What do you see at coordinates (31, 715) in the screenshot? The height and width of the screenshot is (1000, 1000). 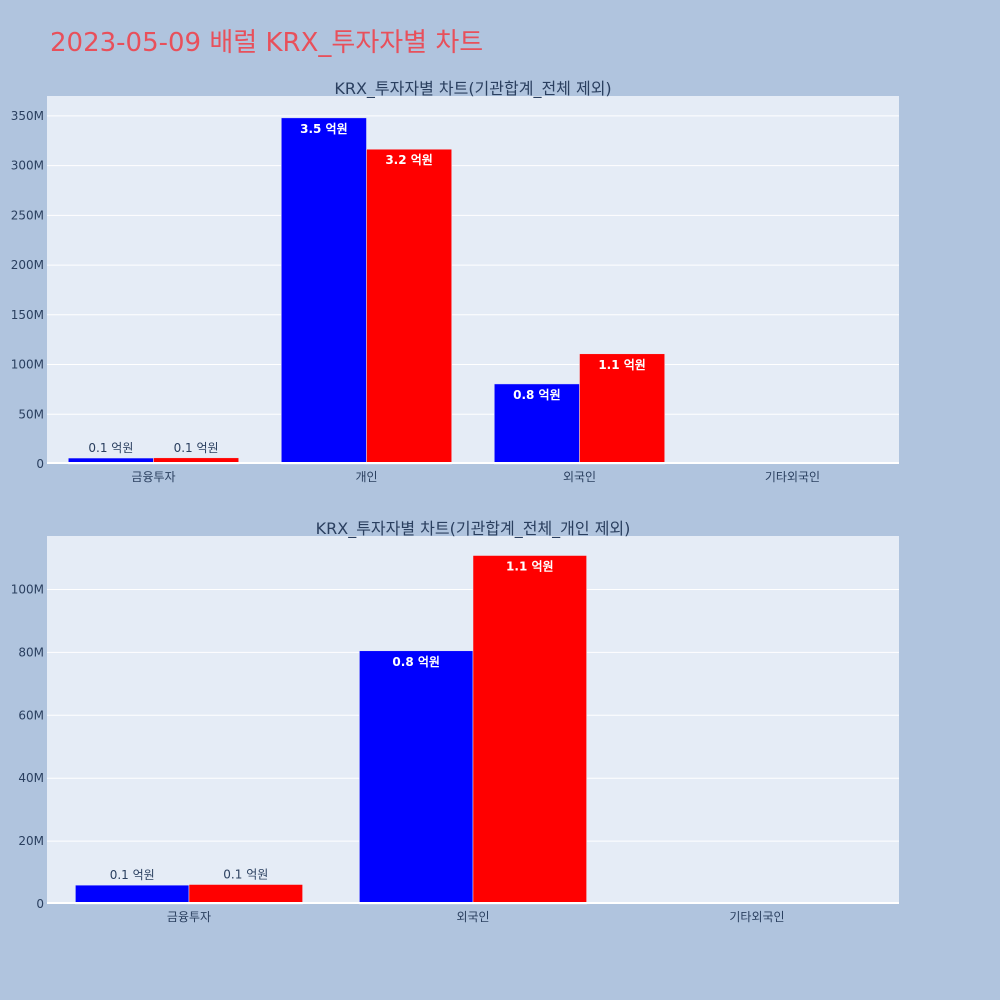 I see `y-tick-label: 60M` at bounding box center [31, 715].